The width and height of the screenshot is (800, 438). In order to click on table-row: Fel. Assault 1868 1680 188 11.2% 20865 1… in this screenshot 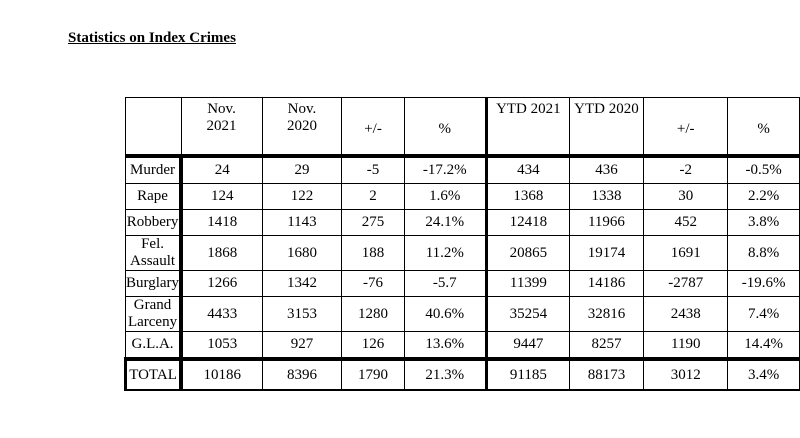, I will do `click(462, 253)`.